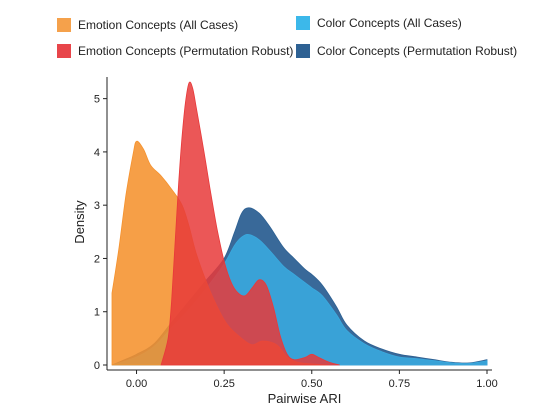 This screenshot has width=537, height=409. I want to click on legend-swatch-emotion-concepts-permutation-robust, so click(64, 51).